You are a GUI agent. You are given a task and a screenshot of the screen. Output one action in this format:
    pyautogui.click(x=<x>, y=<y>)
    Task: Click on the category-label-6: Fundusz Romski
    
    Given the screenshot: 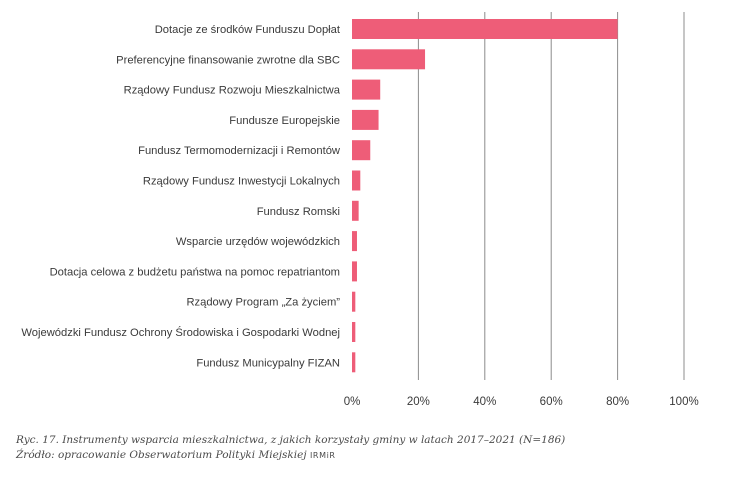 What is the action you would take?
    pyautogui.click(x=298, y=212)
    